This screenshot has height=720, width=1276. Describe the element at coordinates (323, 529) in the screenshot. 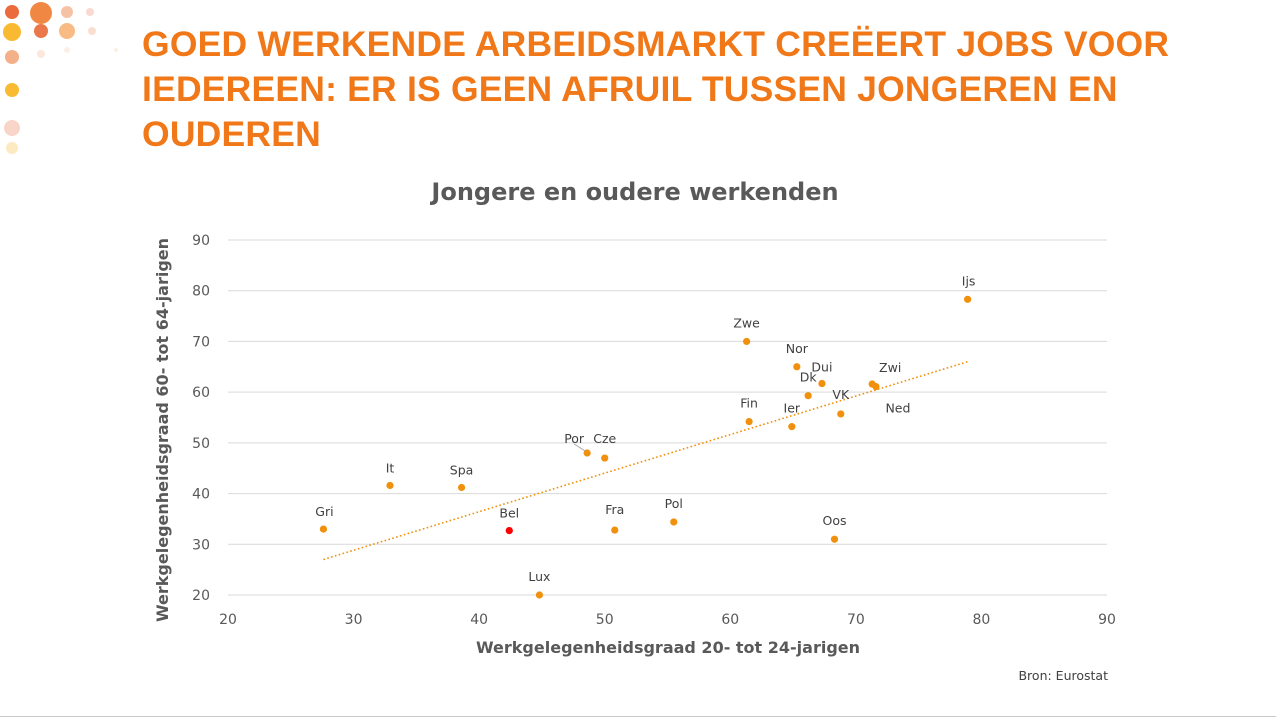

I see `data-point-gri` at that location.